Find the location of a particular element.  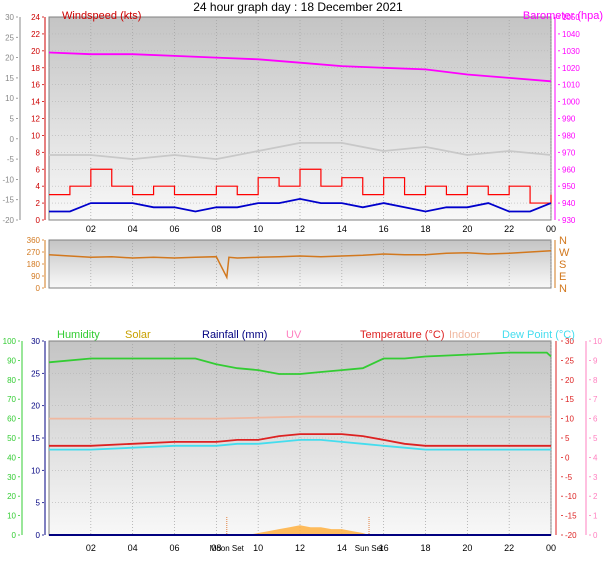

humidity-series is located at coordinates (300, 363).